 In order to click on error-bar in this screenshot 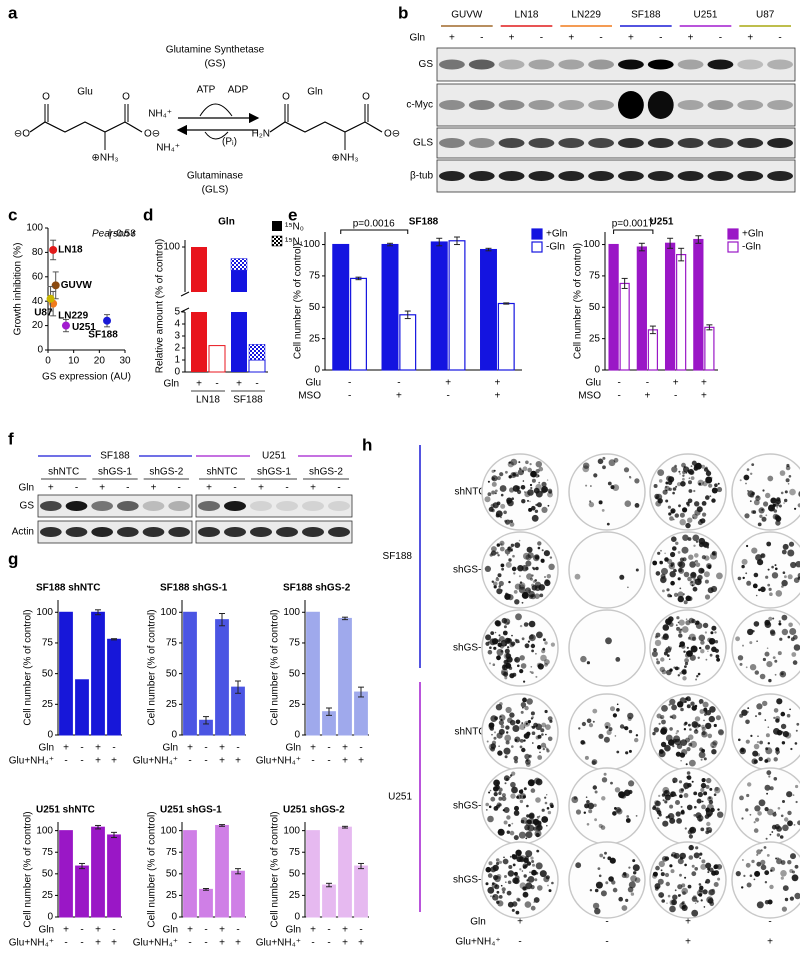, I will do `click(222, 825)`.